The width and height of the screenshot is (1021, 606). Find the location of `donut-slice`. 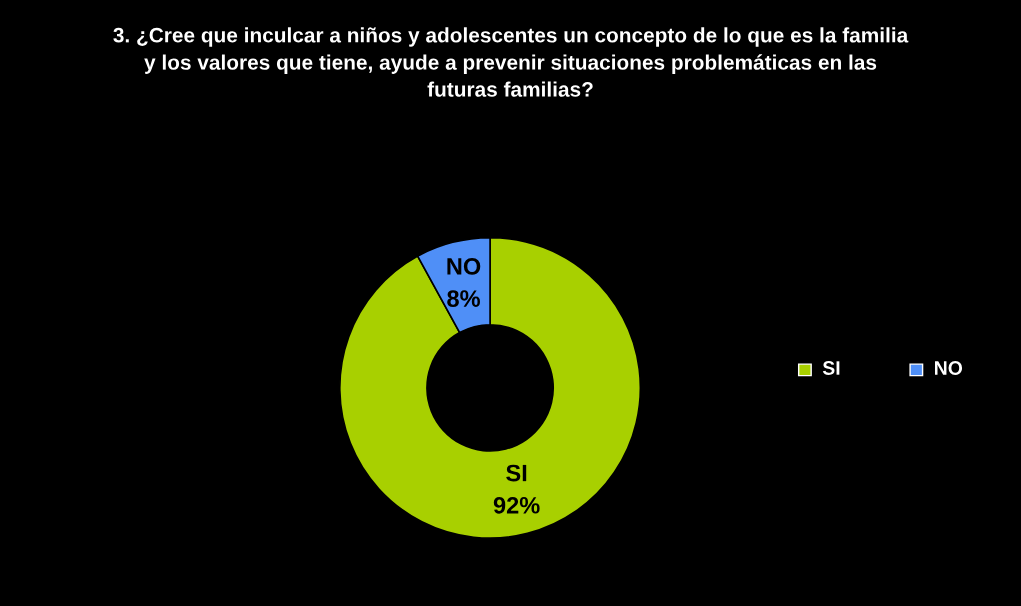

donut-slice is located at coordinates (490, 387).